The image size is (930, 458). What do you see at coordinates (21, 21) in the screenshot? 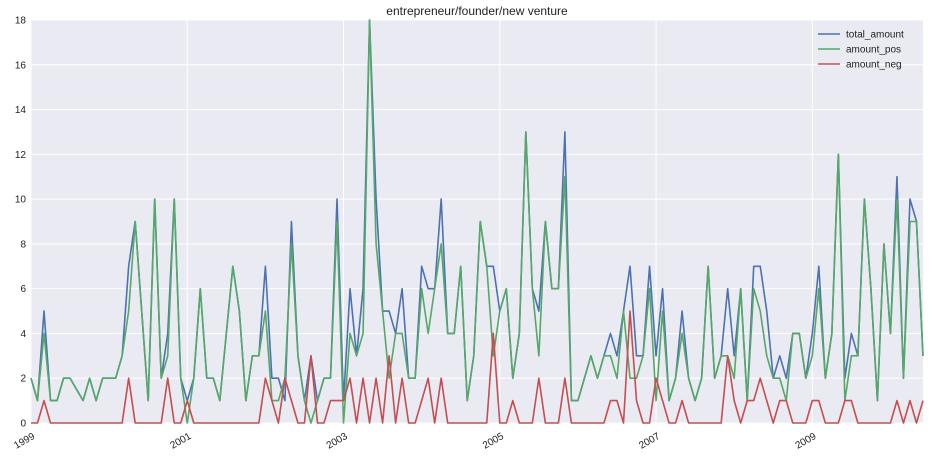
I see `y-tick-label: 18` at bounding box center [21, 21].